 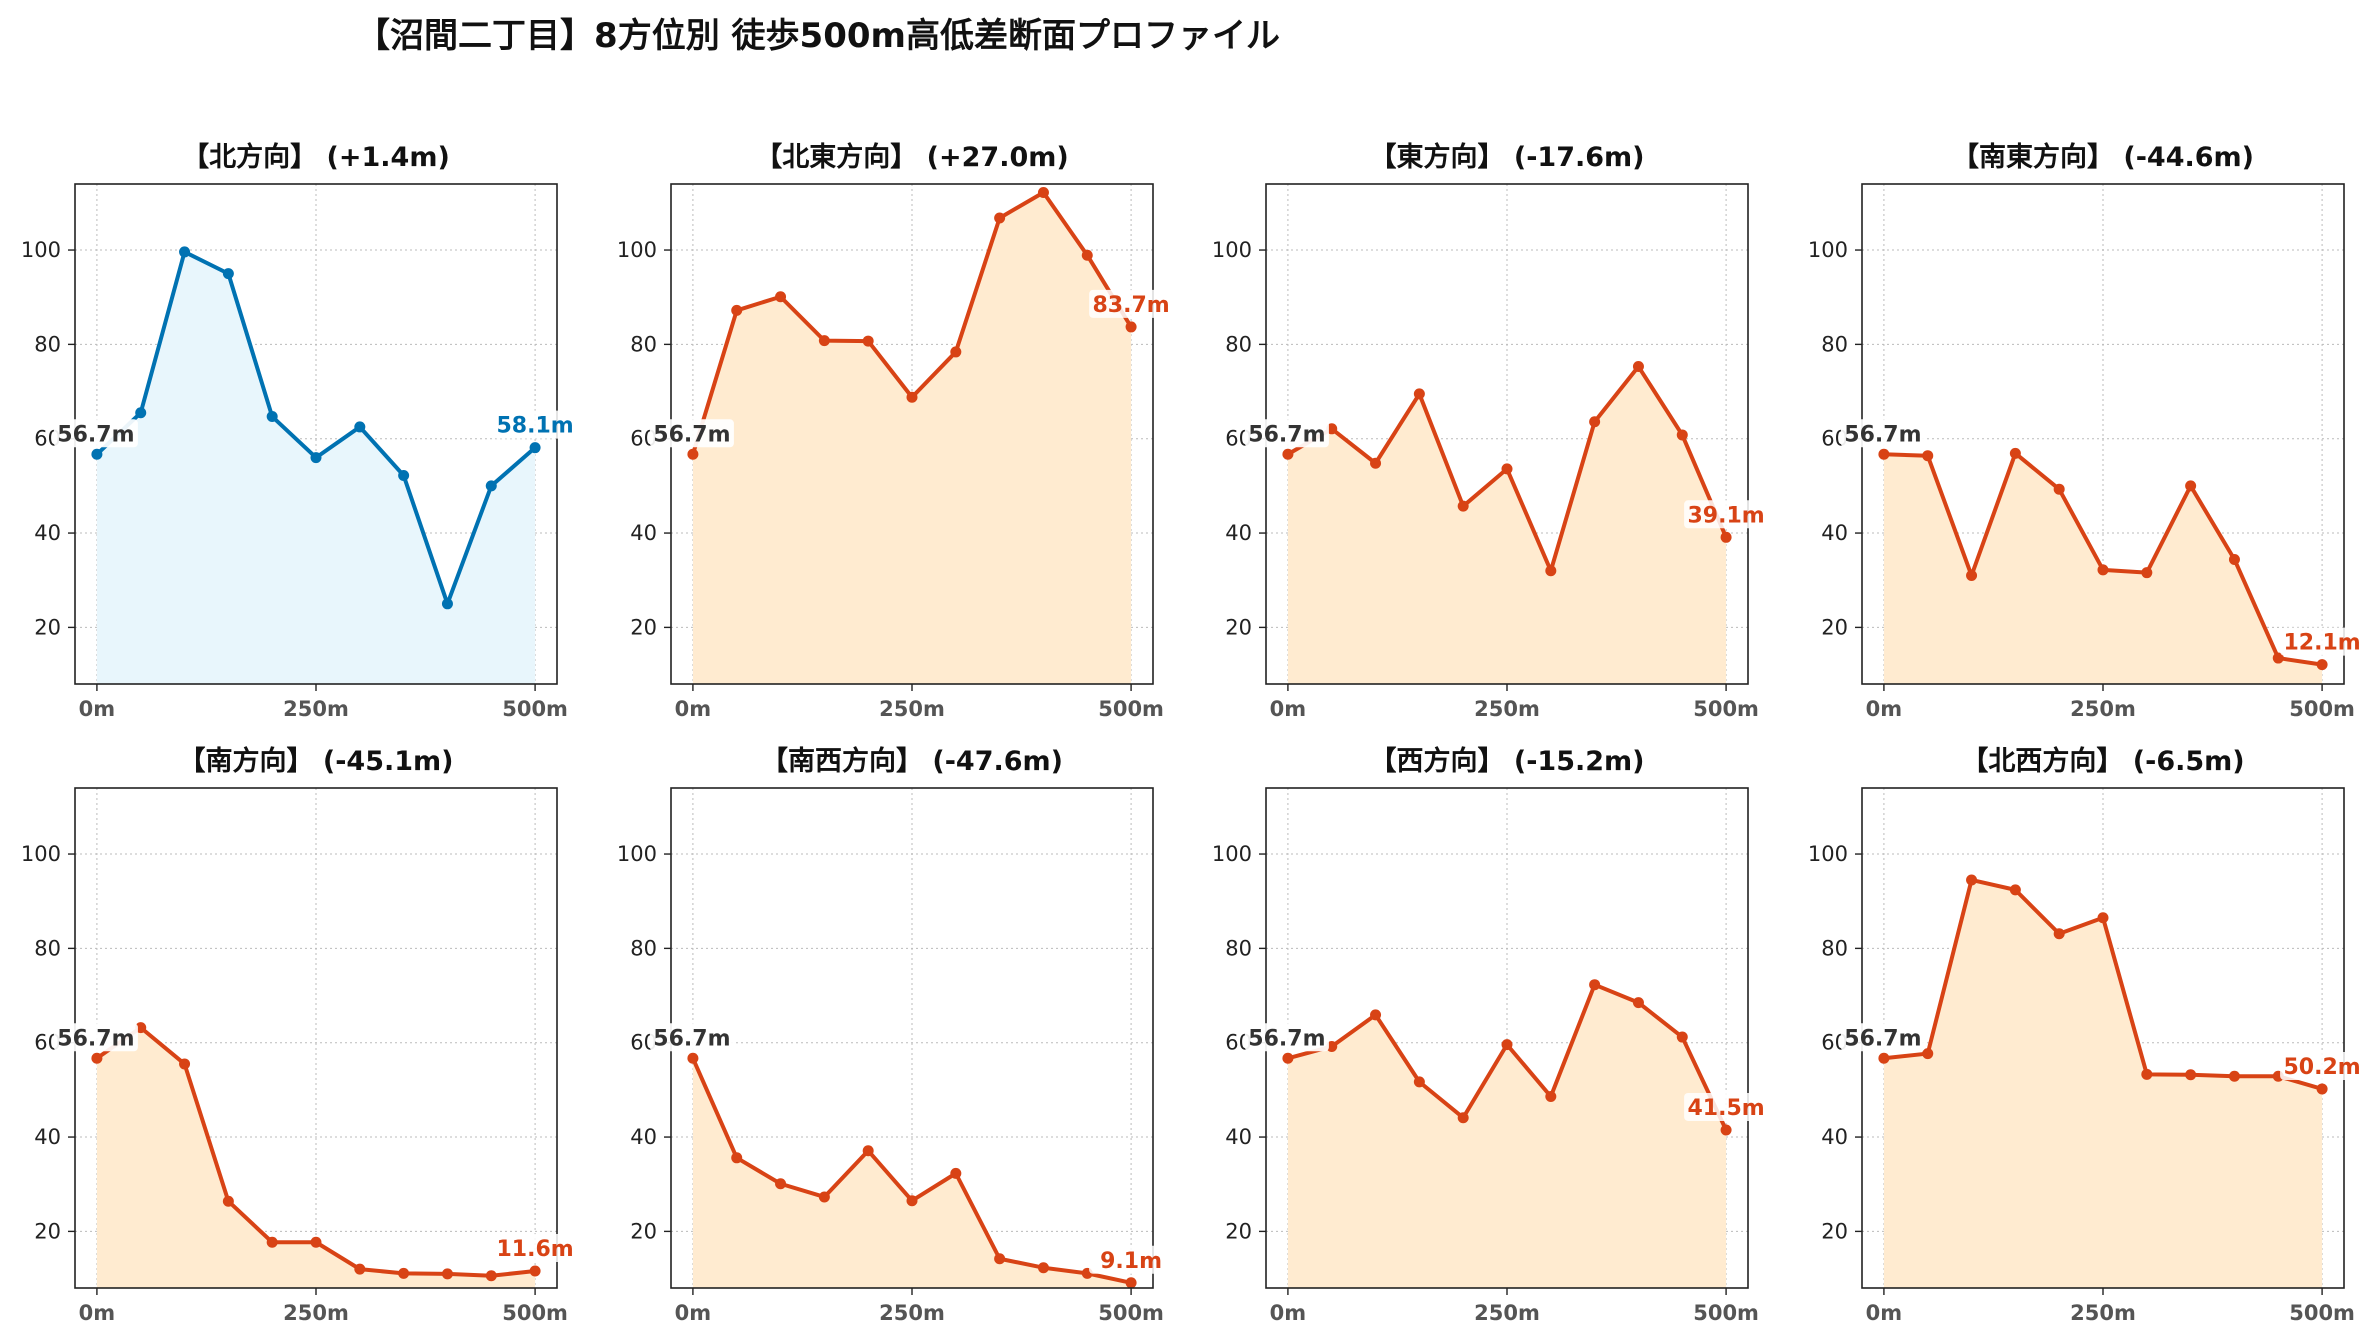 I want to click on subplot-title: 【北西方向】 (-6.5m), so click(x=2102, y=761).